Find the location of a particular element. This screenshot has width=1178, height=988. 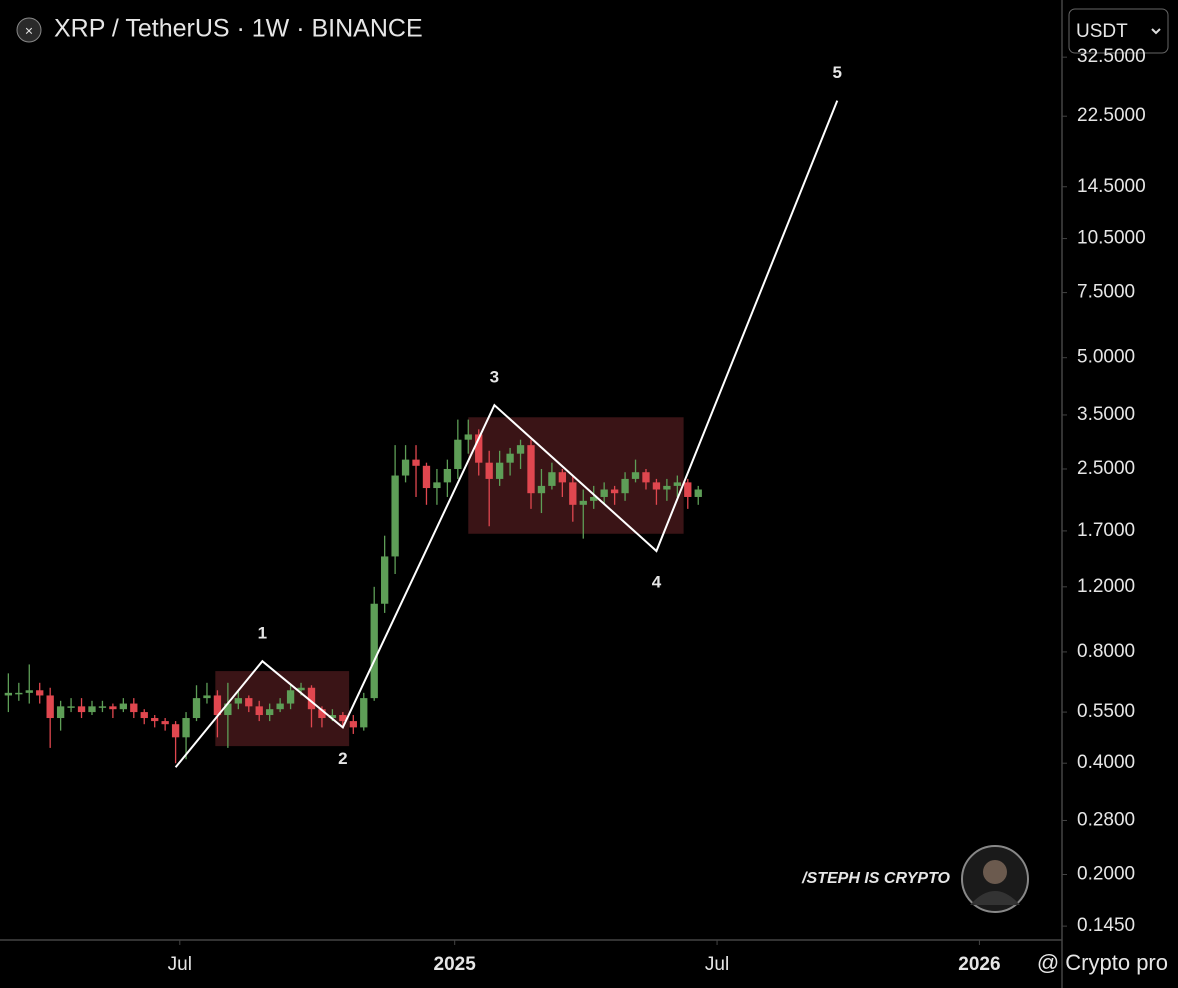

watermark: /STEPH IS CRYPTO is located at coordinates (875, 878).